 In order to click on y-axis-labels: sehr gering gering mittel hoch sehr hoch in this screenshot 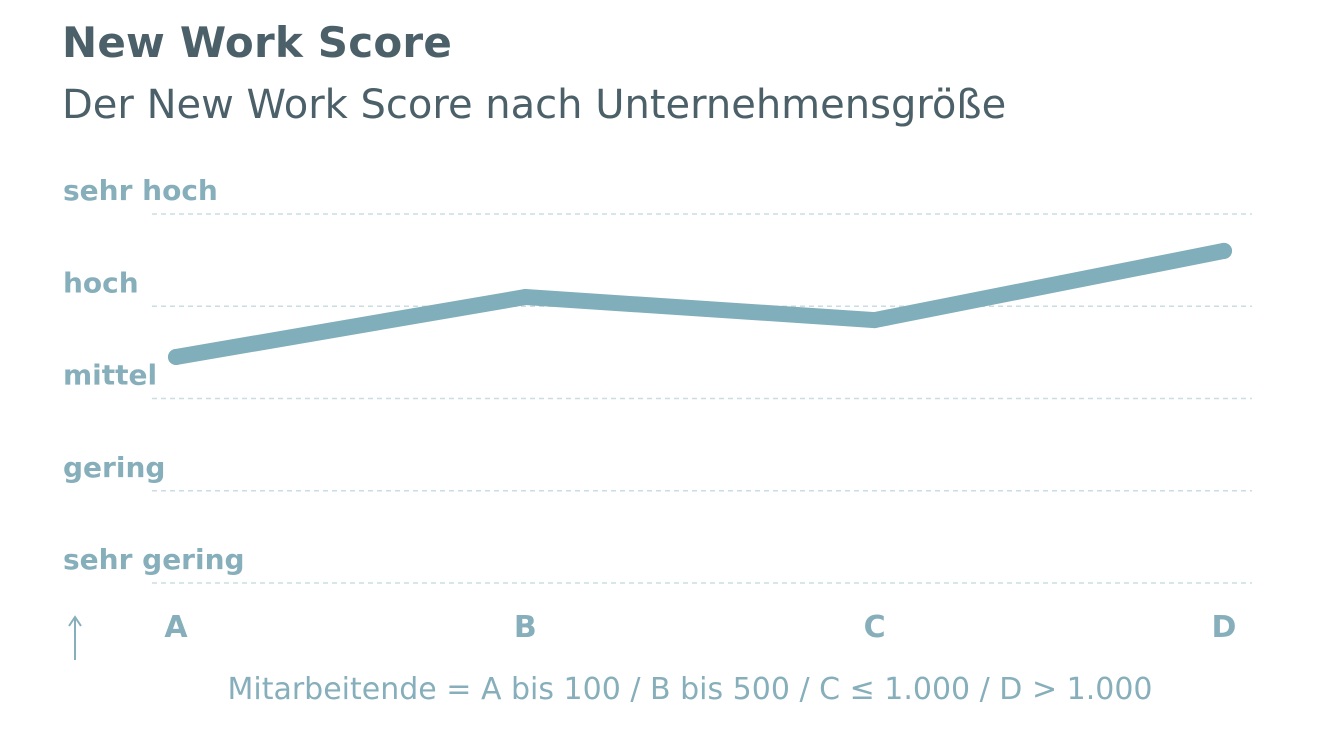, I will do `click(154, 375)`.